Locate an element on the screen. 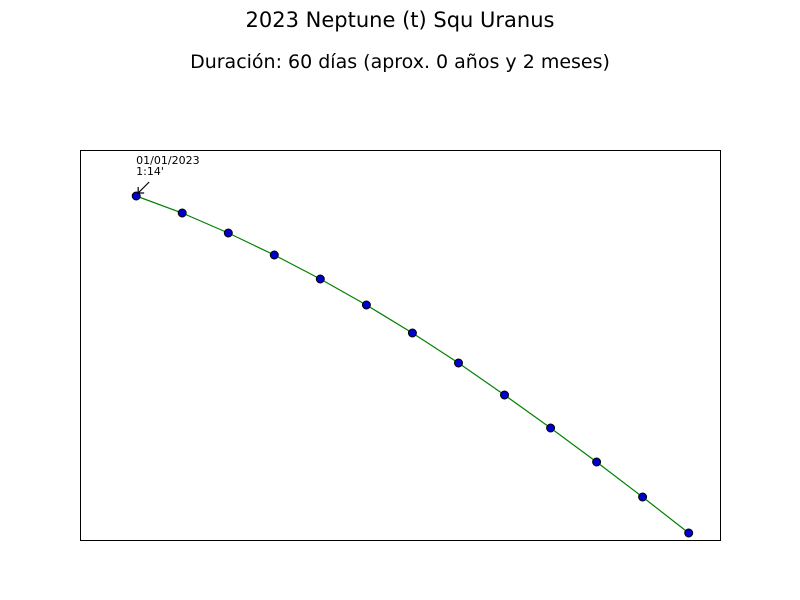 Image resolution: width=800 pixels, height=600 pixels. annotation-date-label: 01/01/2023 is located at coordinates (167, 160).